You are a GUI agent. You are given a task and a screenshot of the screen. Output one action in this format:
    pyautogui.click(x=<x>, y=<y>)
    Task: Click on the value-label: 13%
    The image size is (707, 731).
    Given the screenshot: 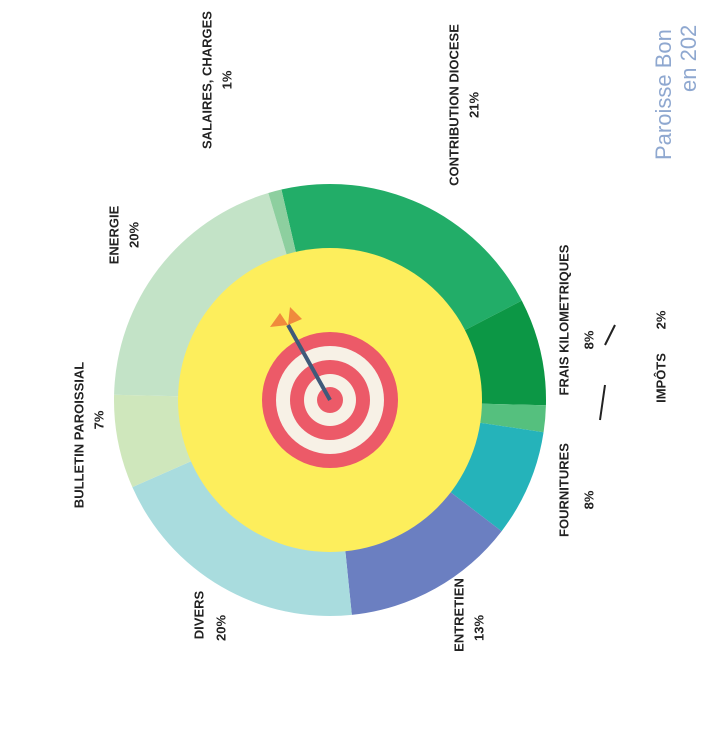 What is the action you would take?
    pyautogui.click(x=478, y=628)
    